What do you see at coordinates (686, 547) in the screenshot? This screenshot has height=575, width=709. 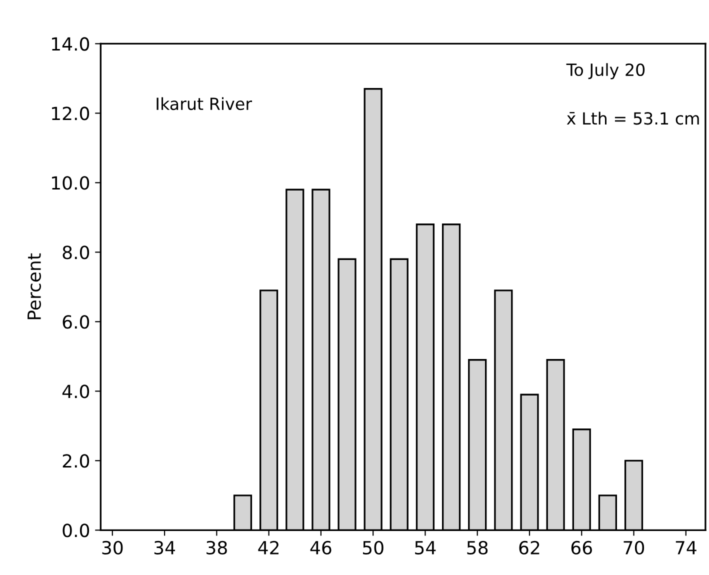 I see `x-tick-label: 74` at bounding box center [686, 547].